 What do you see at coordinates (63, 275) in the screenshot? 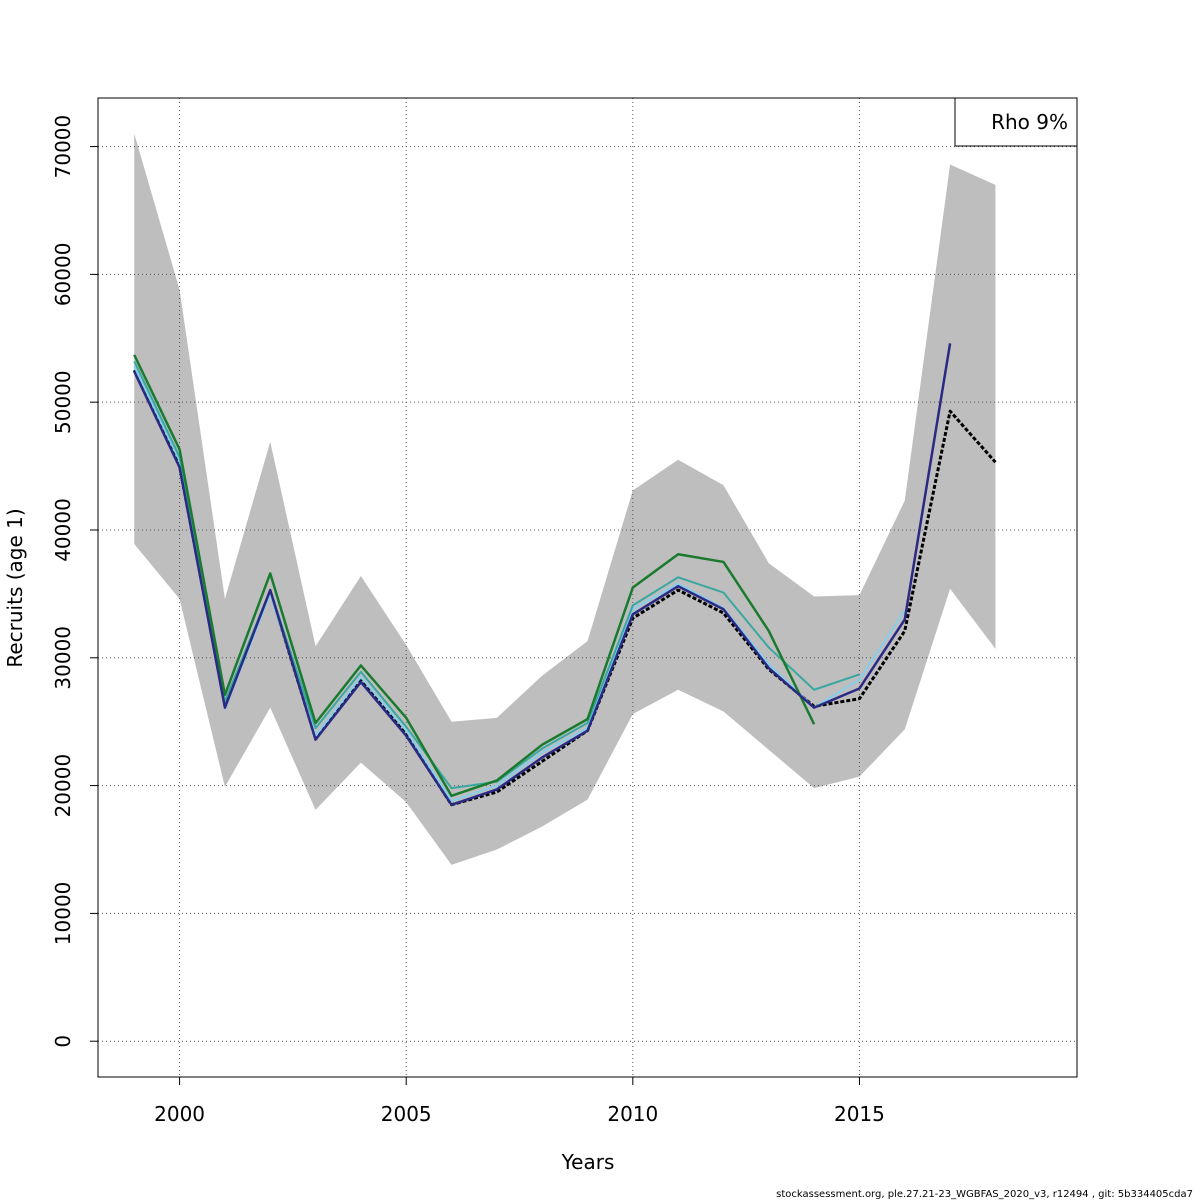
I see `y-tick-label: 60000` at bounding box center [63, 275].